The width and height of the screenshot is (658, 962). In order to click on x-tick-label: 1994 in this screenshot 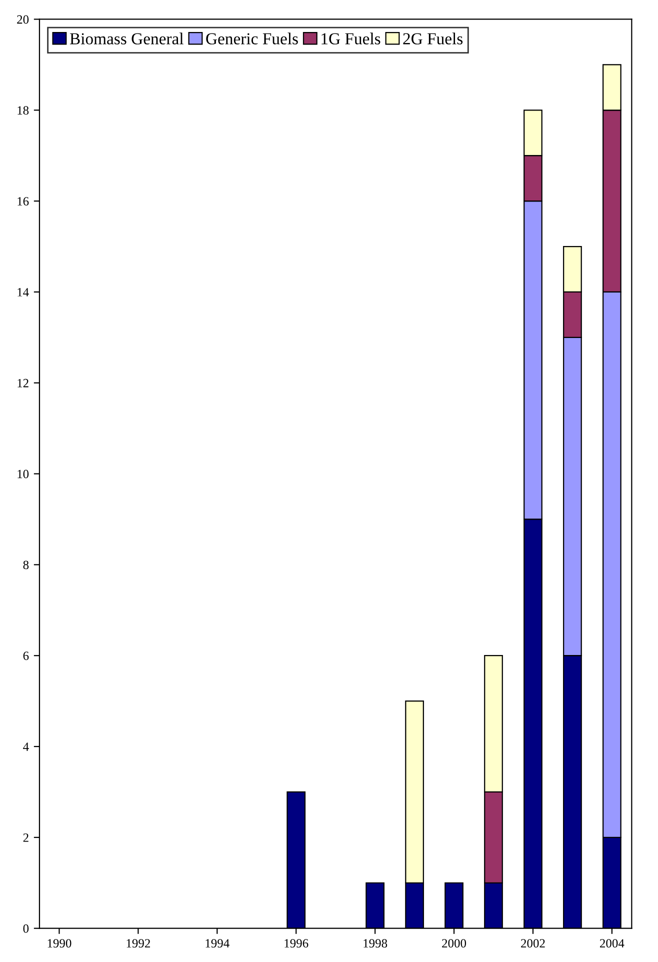, I will do `click(218, 943)`.